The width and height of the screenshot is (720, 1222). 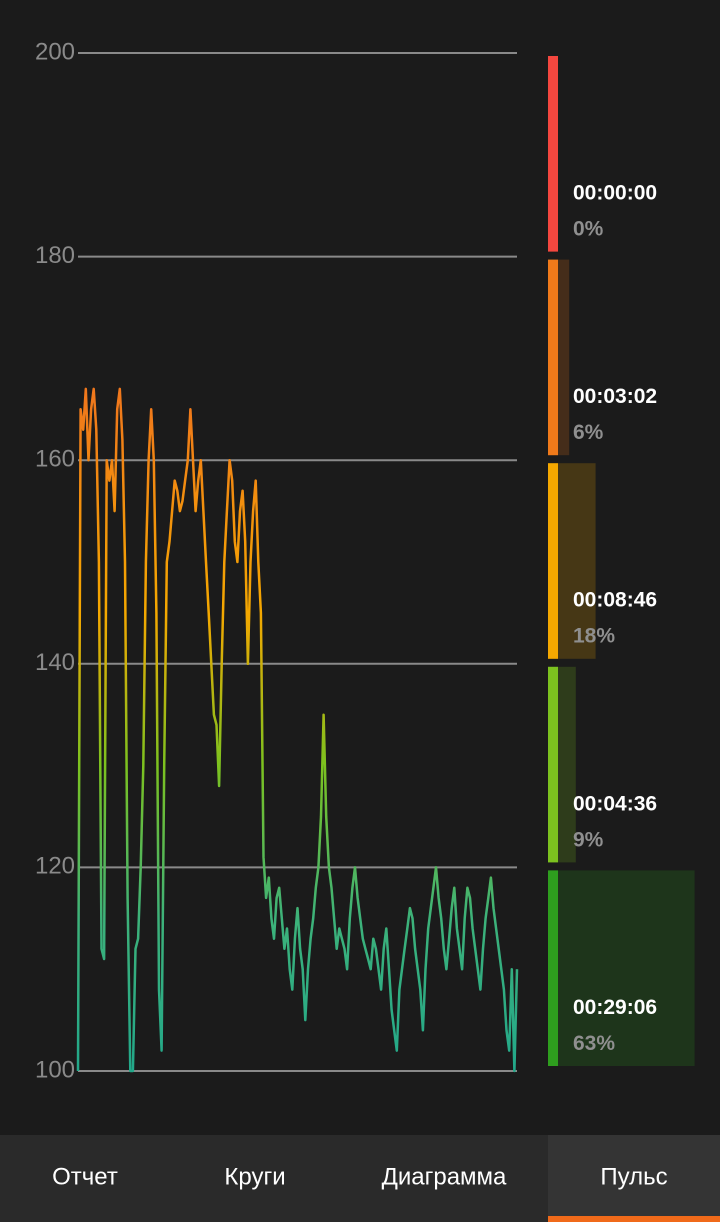 What do you see at coordinates (588, 432) in the screenshot?
I see `zone-percent: 6%` at bounding box center [588, 432].